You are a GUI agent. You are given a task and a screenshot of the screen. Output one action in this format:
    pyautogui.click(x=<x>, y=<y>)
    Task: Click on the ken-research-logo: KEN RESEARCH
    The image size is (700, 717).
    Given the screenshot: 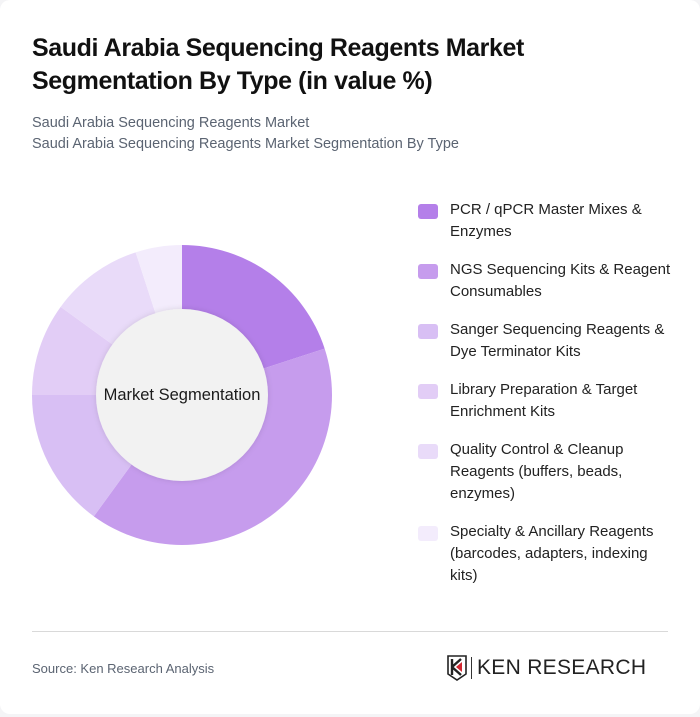 What is the action you would take?
    pyautogui.click(x=546, y=668)
    